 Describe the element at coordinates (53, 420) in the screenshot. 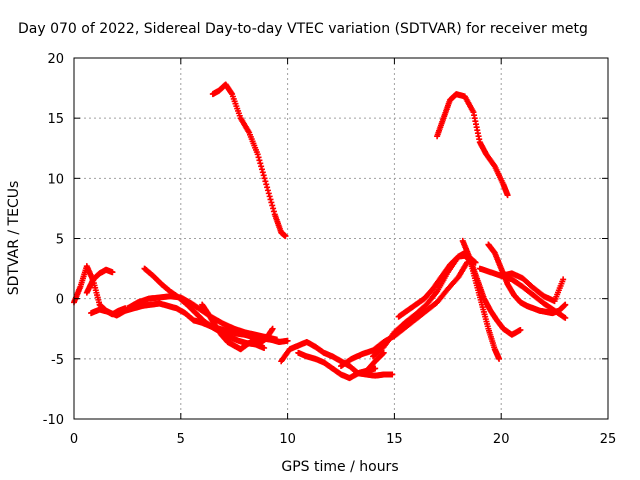

I see `y-tick-label: -10` at that location.